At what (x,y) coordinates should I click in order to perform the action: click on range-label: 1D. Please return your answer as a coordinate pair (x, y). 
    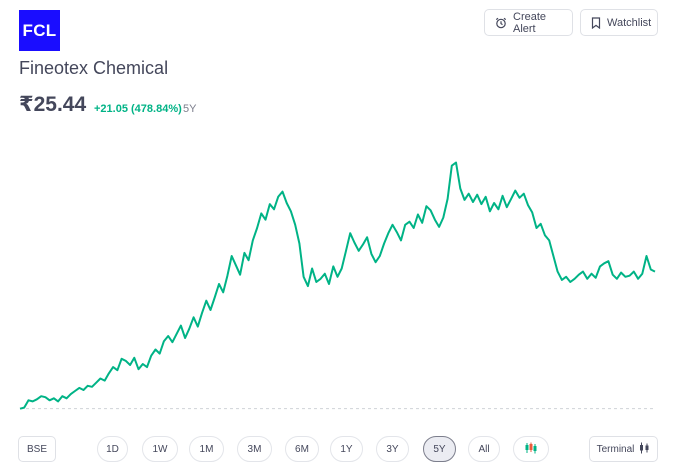
    Looking at the image, I should click on (112, 449).